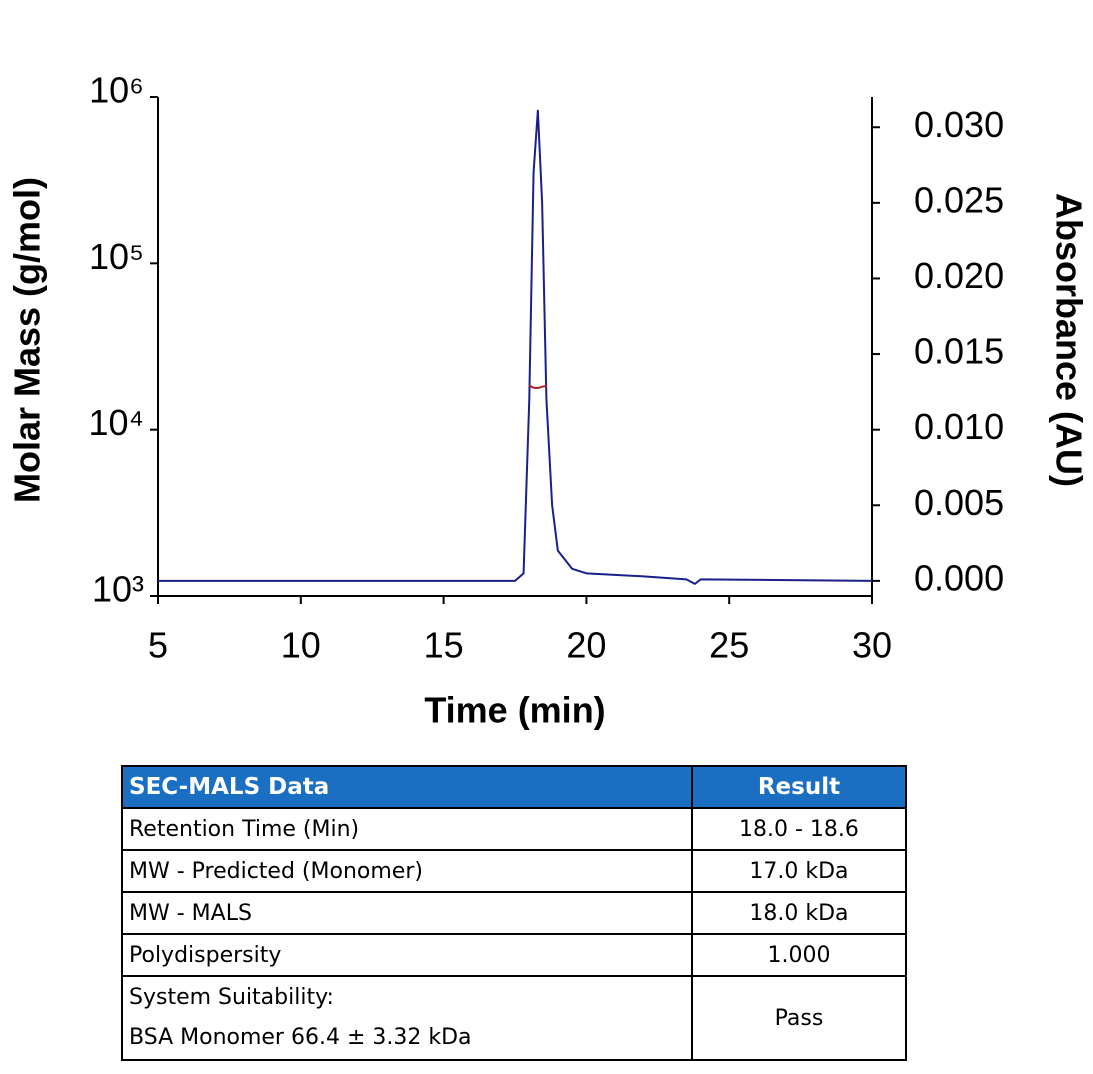  Describe the element at coordinates (116, 90) in the screenshot. I see `y-tick-label: 10⁶` at that location.